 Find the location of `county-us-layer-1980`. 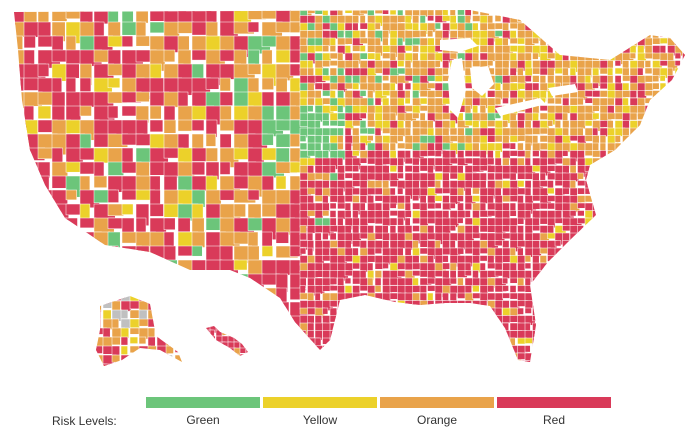

county-us-layer-1980 is located at coordinates (334, 297).